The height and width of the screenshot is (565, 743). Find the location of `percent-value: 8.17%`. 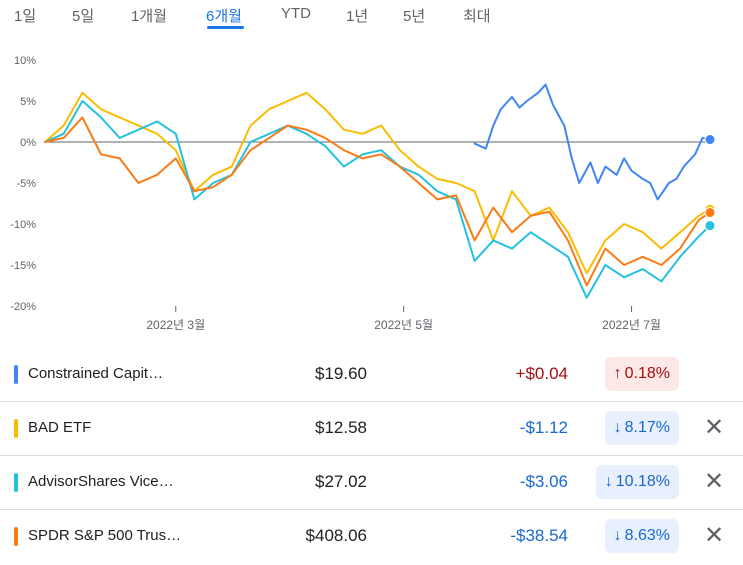

percent-value: 8.17% is located at coordinates (647, 427).